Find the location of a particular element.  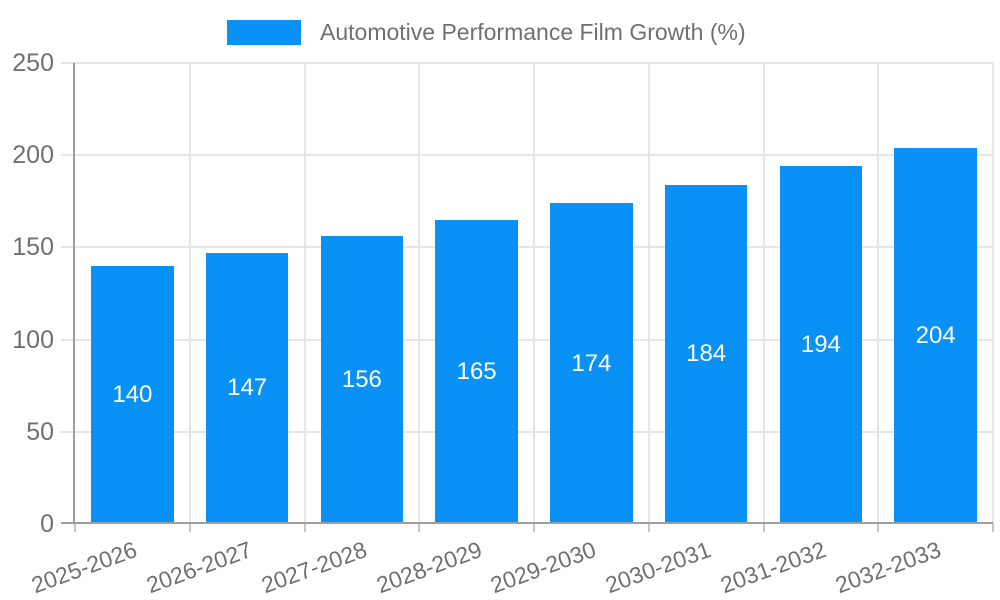

y-axis-tick-label: 150 is located at coordinates (33, 247).